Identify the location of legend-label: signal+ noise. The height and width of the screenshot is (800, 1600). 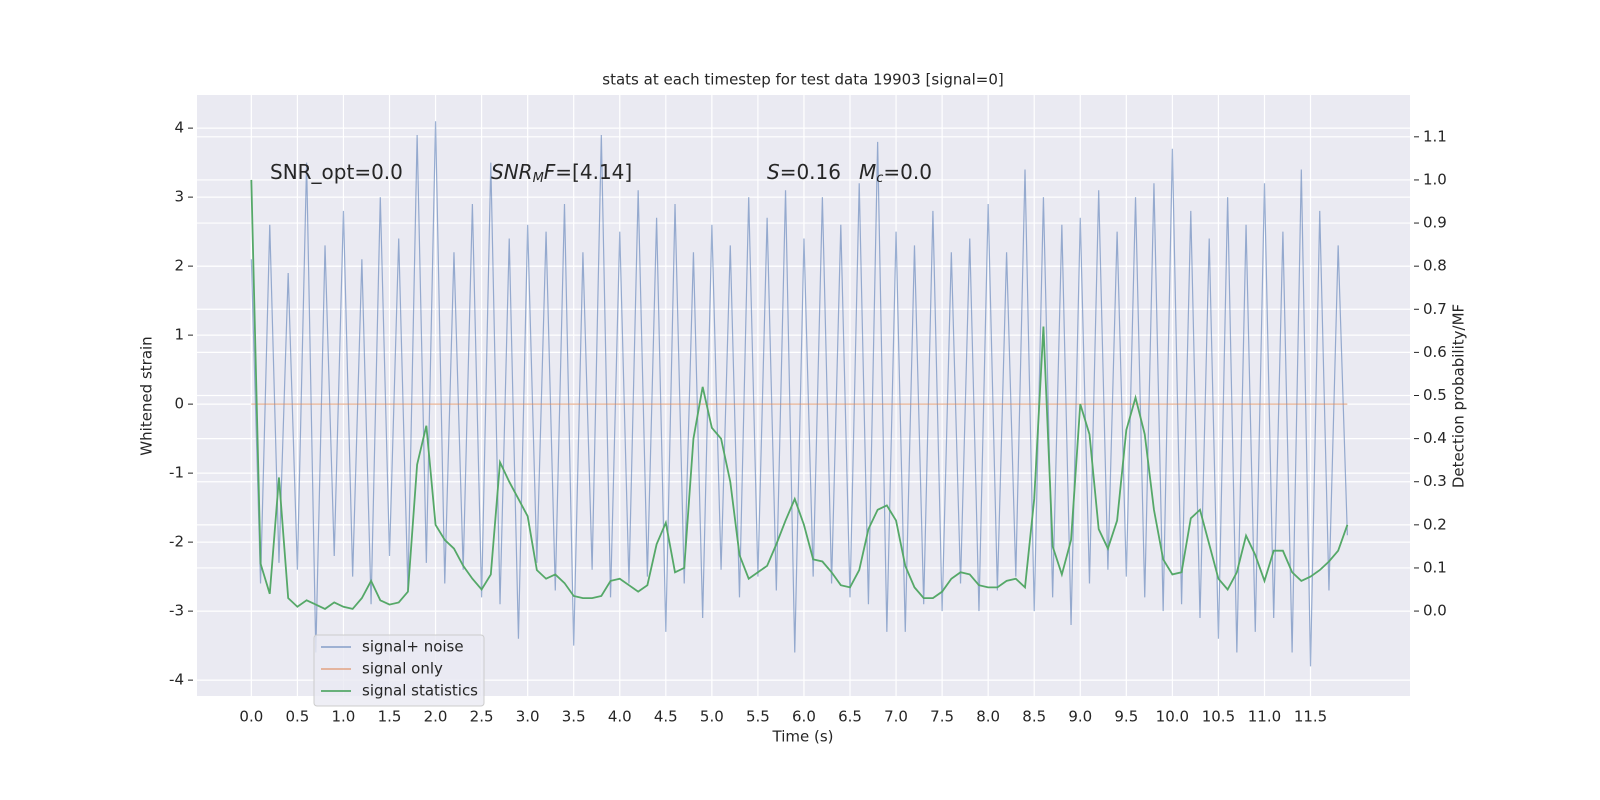
(413, 647).